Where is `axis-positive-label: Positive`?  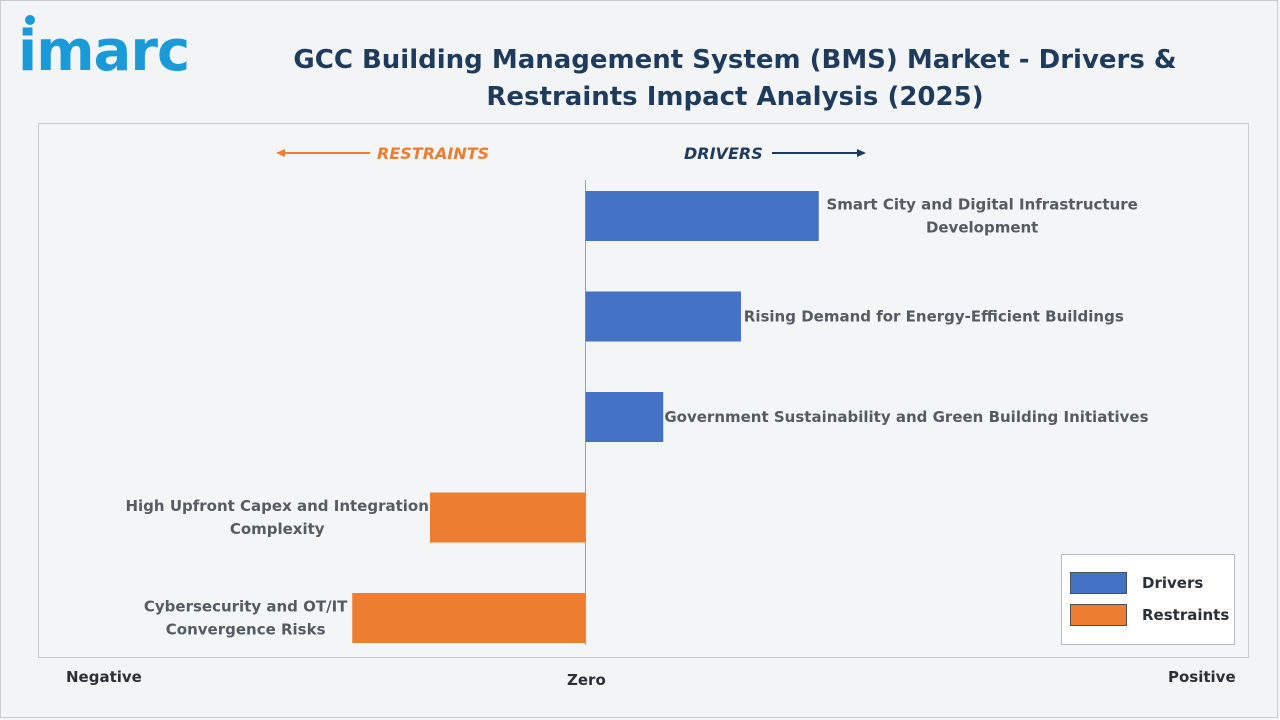 axis-positive-label: Positive is located at coordinates (1202, 677).